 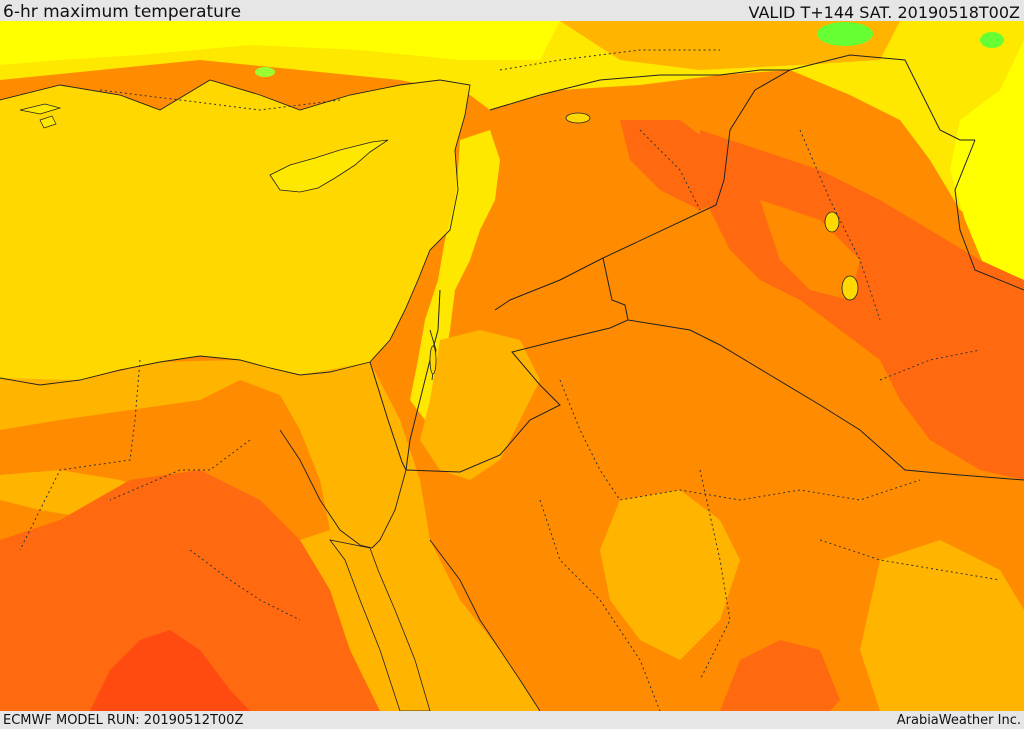 What do you see at coordinates (122, 12) in the screenshot?
I see `map-title: 6-hr maximum temperature` at bounding box center [122, 12].